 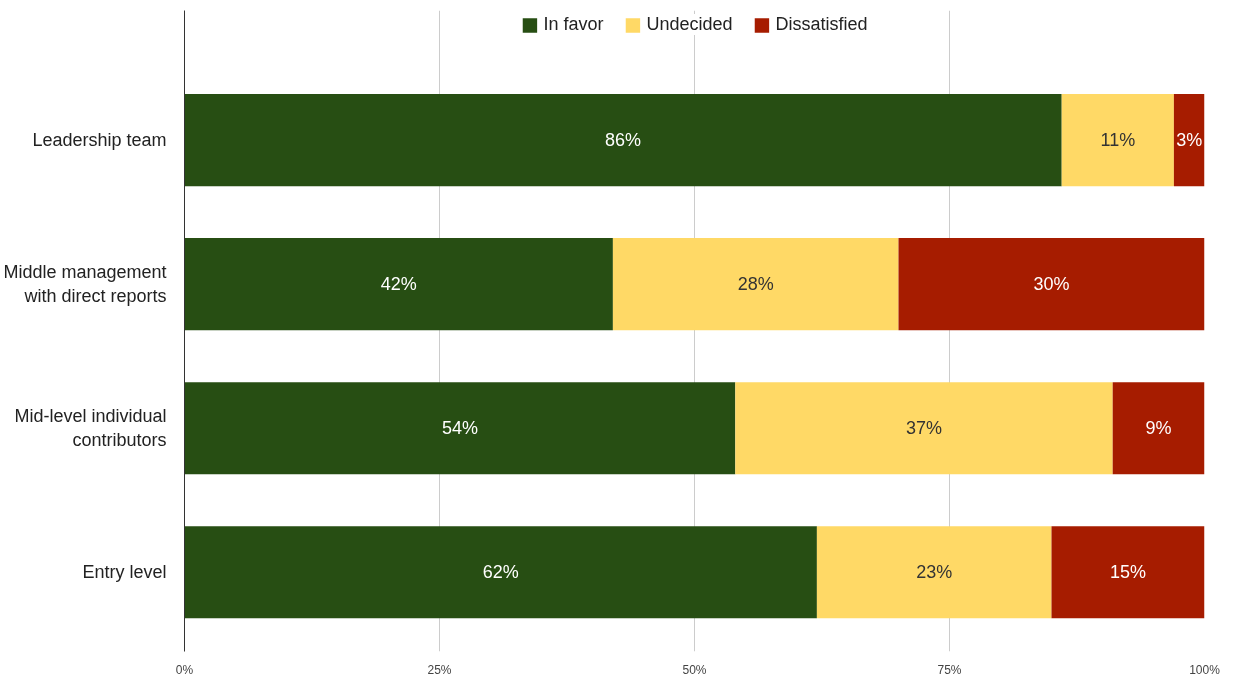 I want to click on data-label: 54%, so click(x=459, y=428).